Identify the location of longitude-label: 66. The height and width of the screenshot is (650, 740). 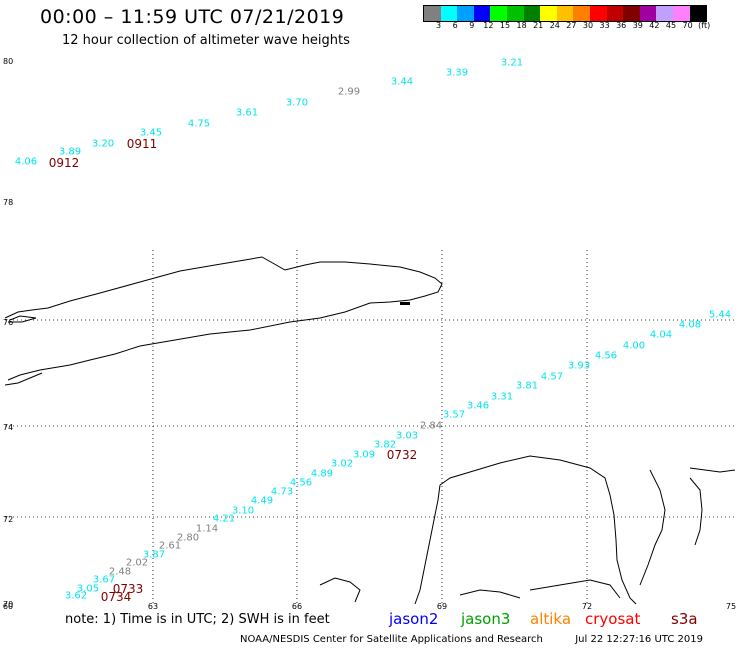
(297, 606).